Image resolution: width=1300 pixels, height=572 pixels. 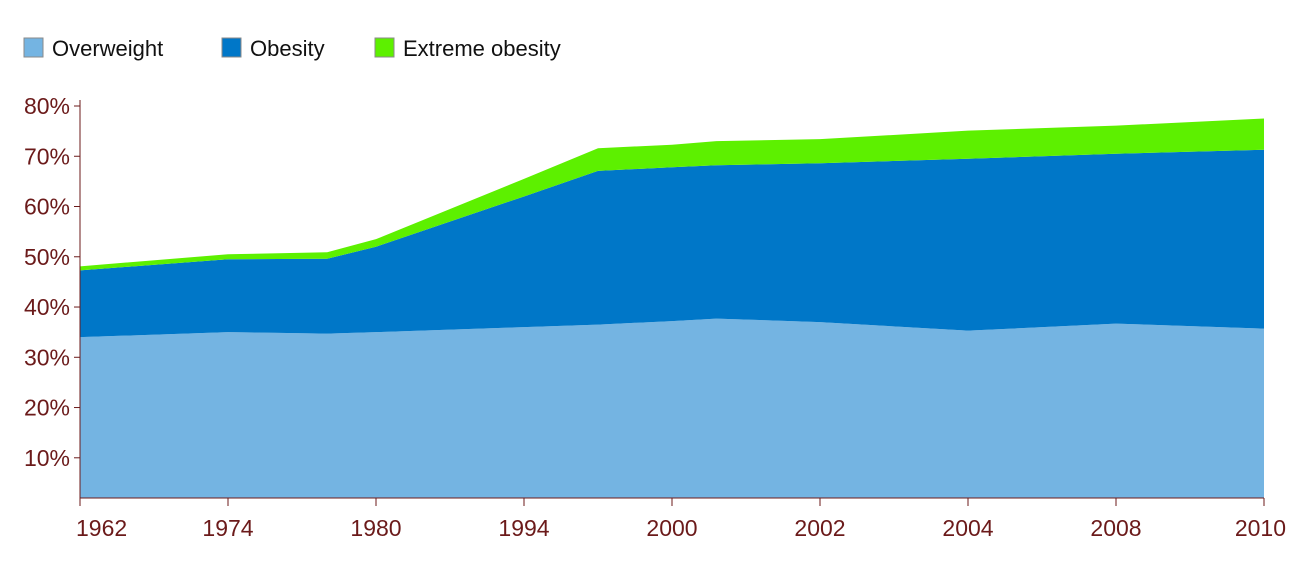 What do you see at coordinates (47, 106) in the screenshot?
I see `y-tick-label: 80%` at bounding box center [47, 106].